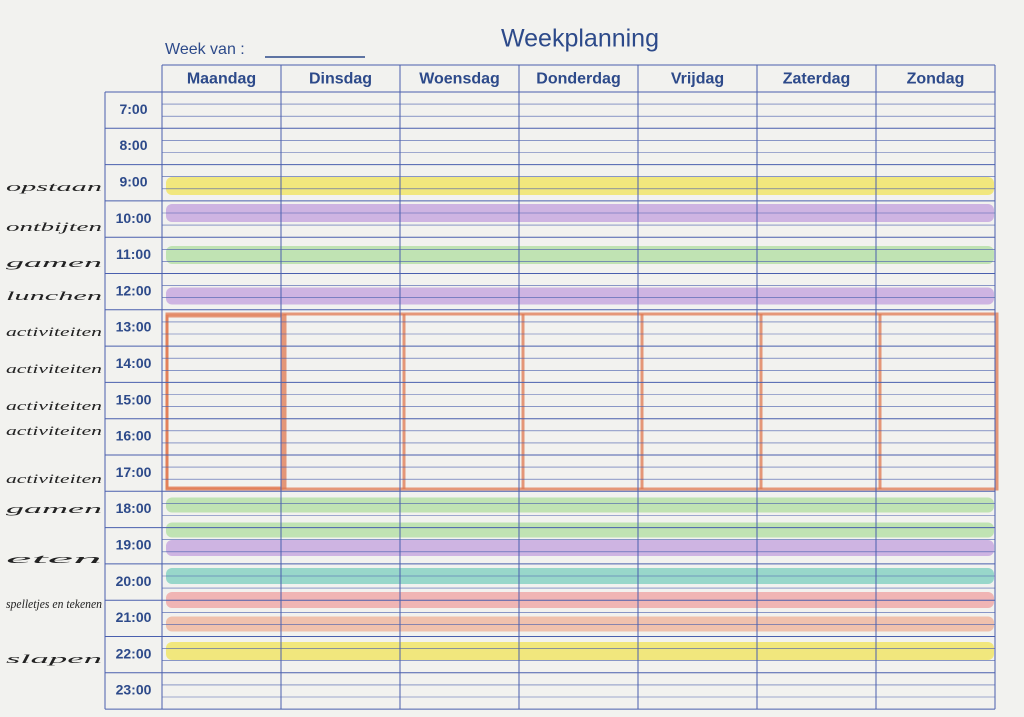 This screenshot has height=717, width=1024. Describe the element at coordinates (221, 79) in the screenshot. I see `day-label: Maandag` at that location.